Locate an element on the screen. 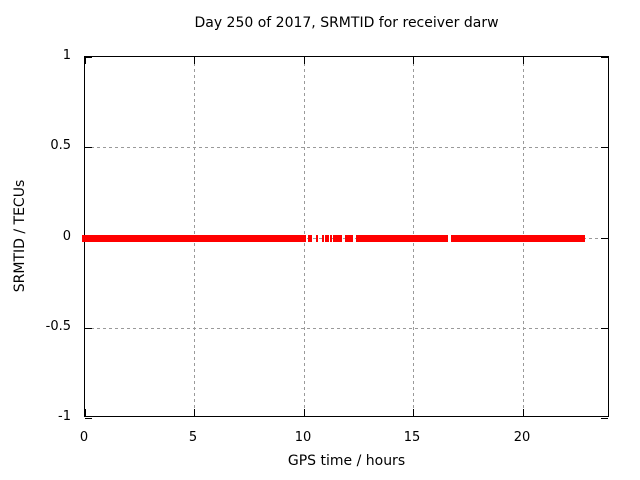  y-tick-left--0.5 is located at coordinates (88, 328).